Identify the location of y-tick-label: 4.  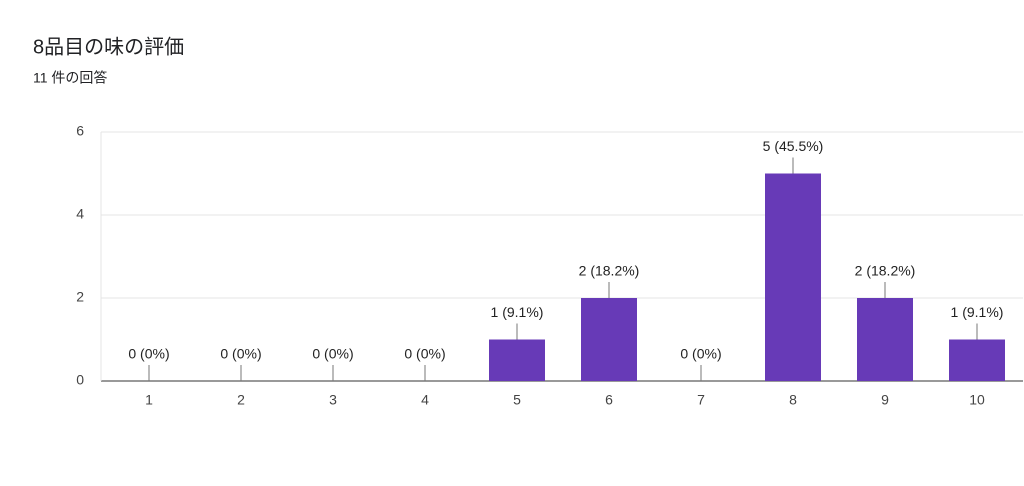
(80, 214).